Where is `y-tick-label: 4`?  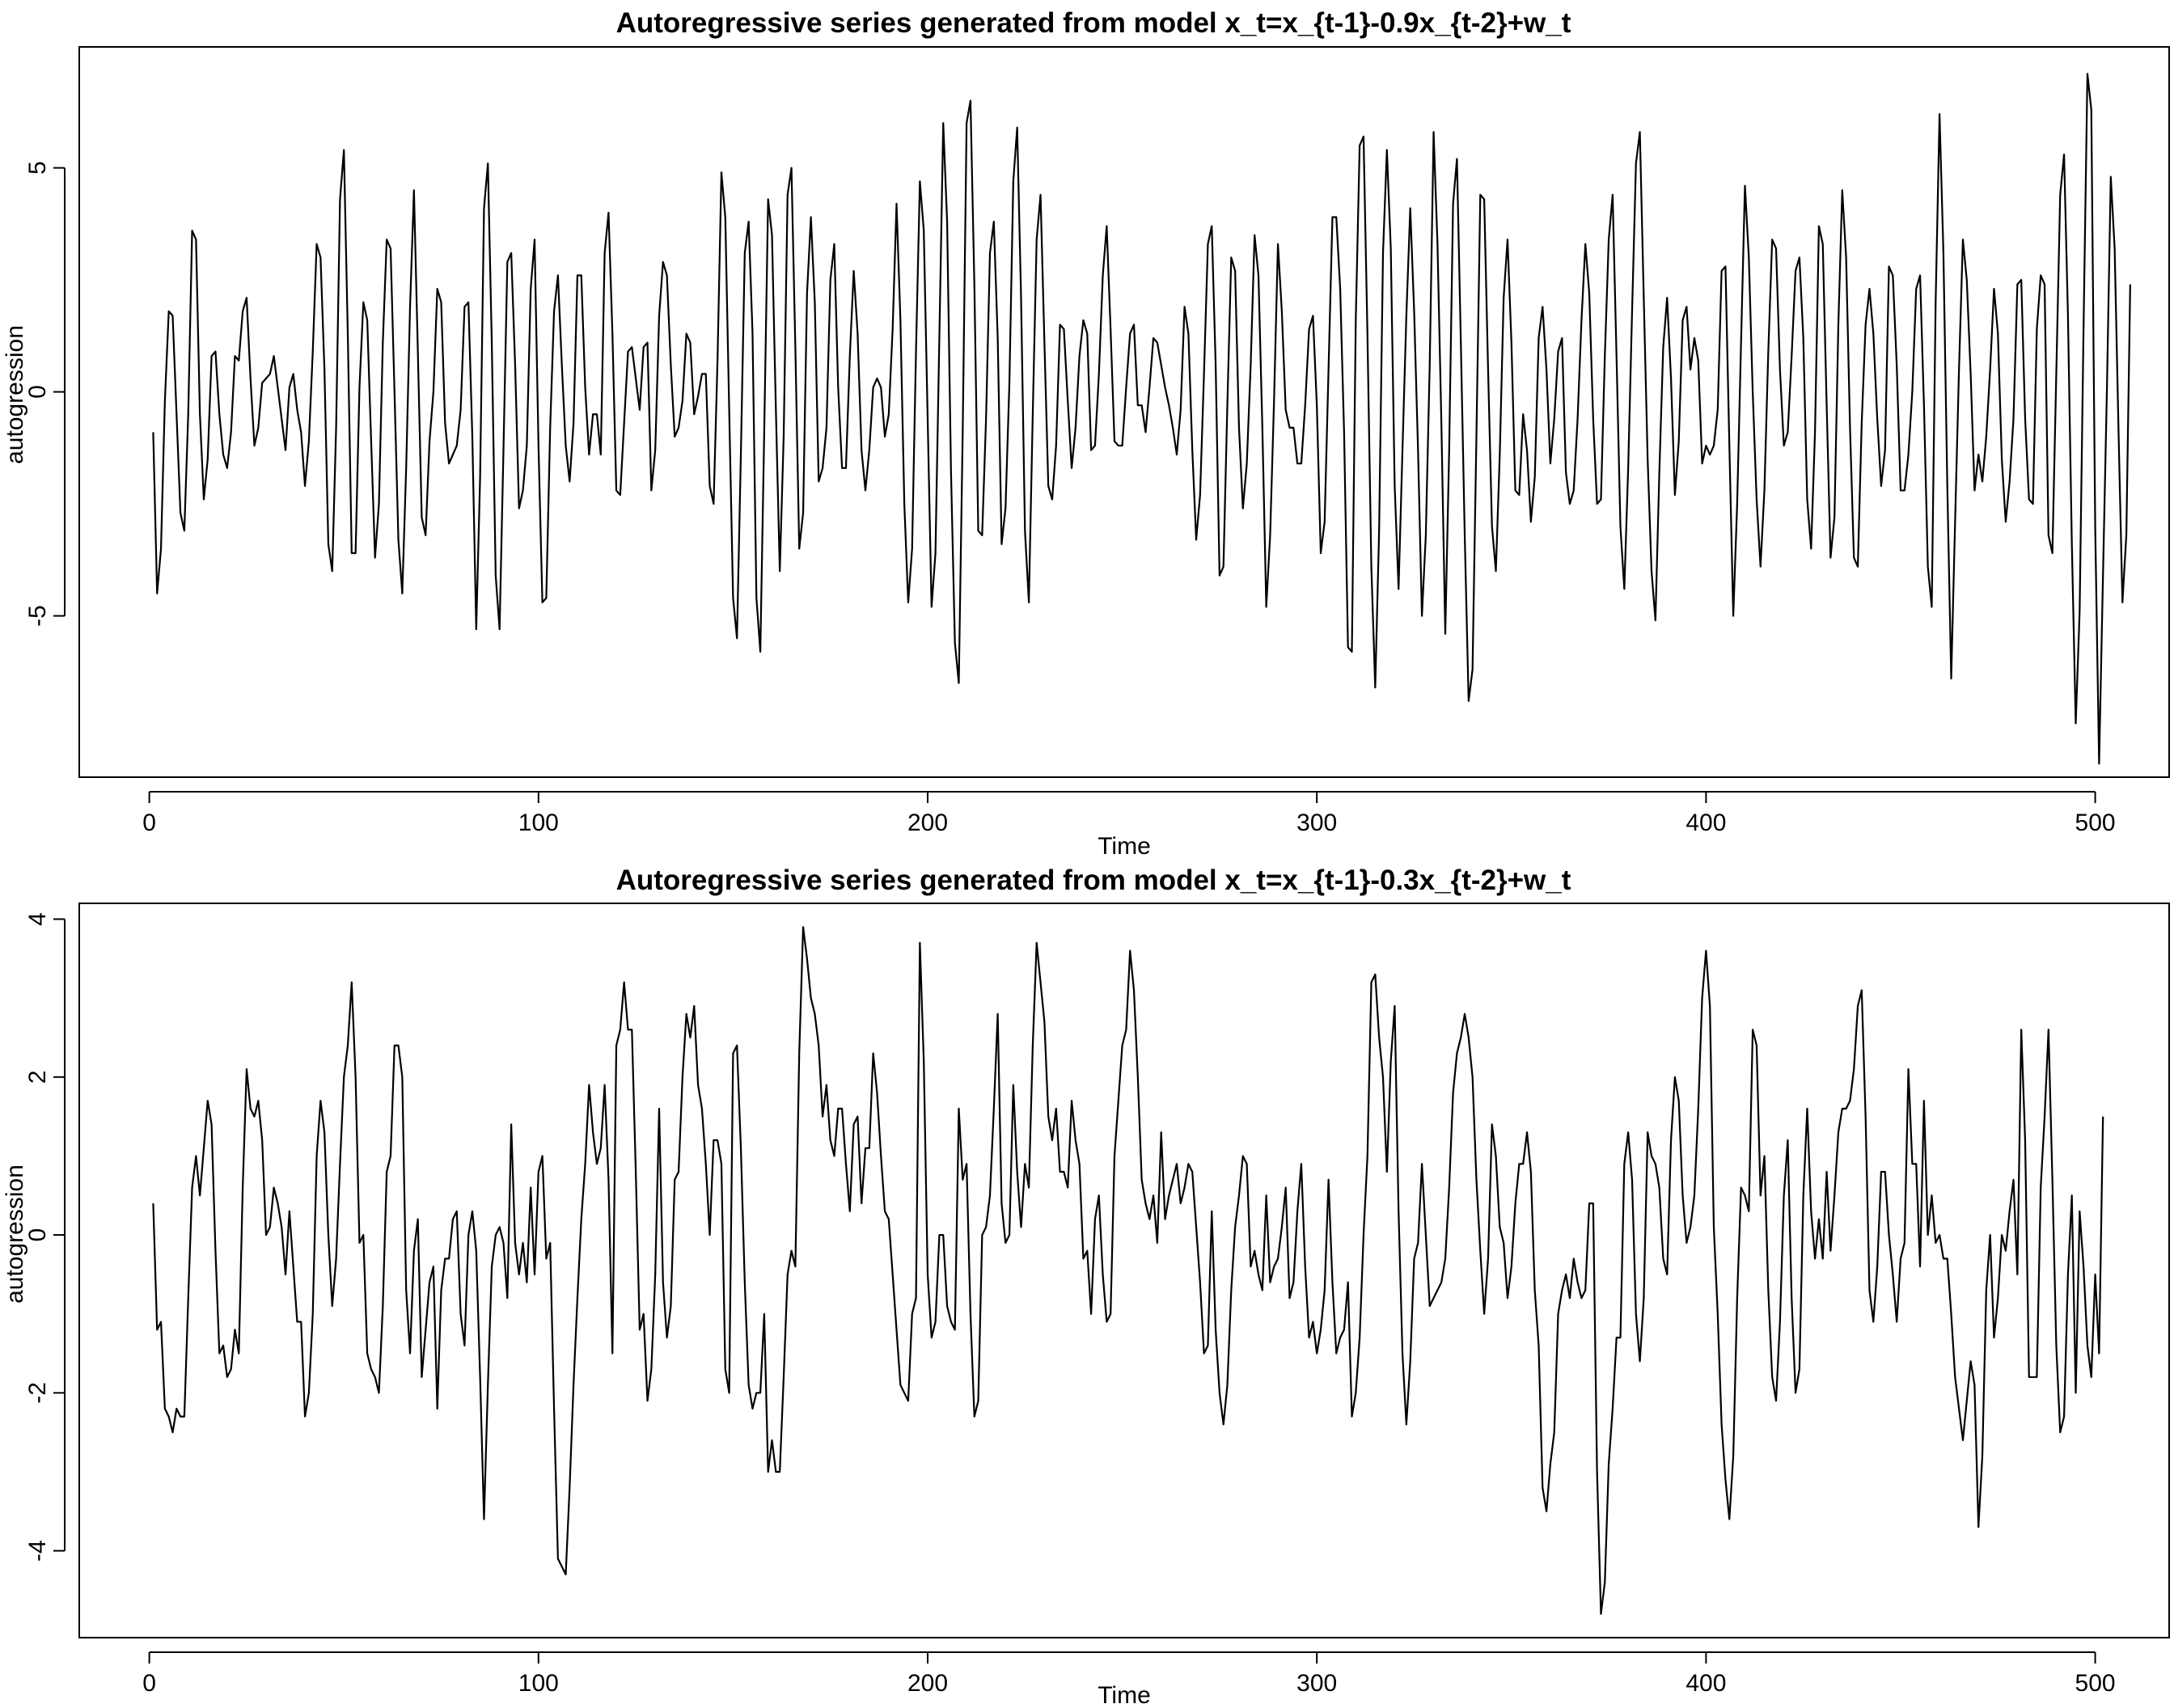 y-tick-label: 4 is located at coordinates (37, 919).